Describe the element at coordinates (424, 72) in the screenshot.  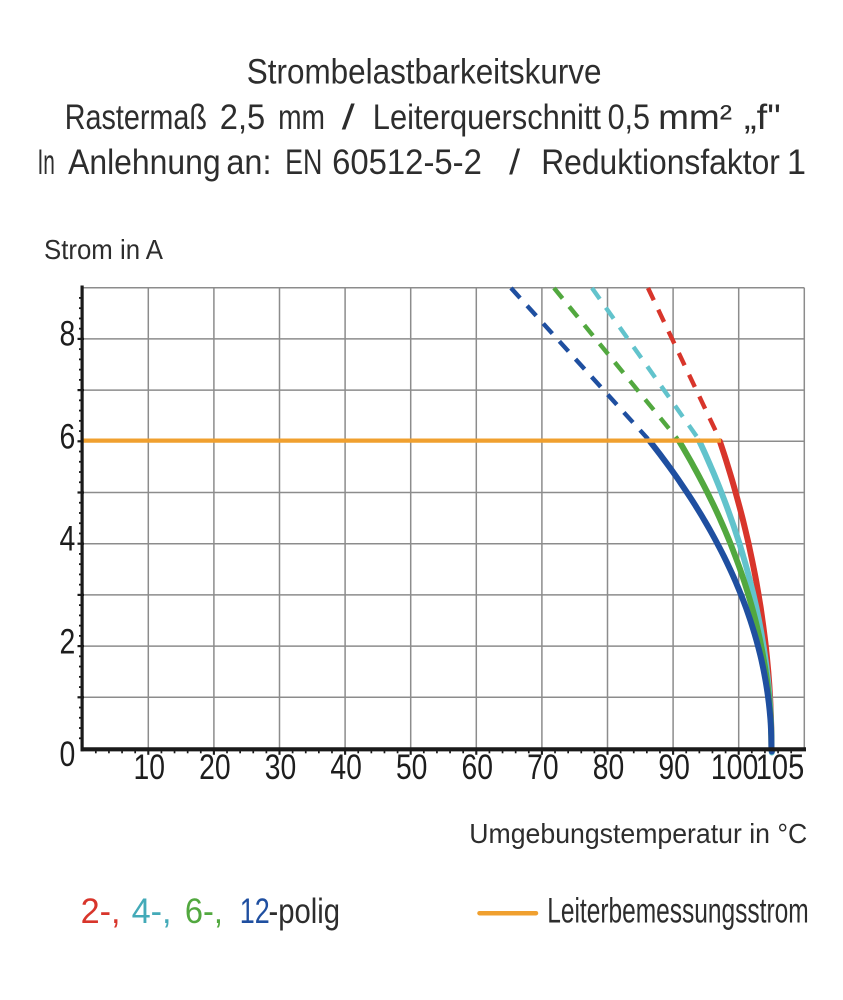
I see `svg-text: Strombelastbarkeitskurve` at that location.